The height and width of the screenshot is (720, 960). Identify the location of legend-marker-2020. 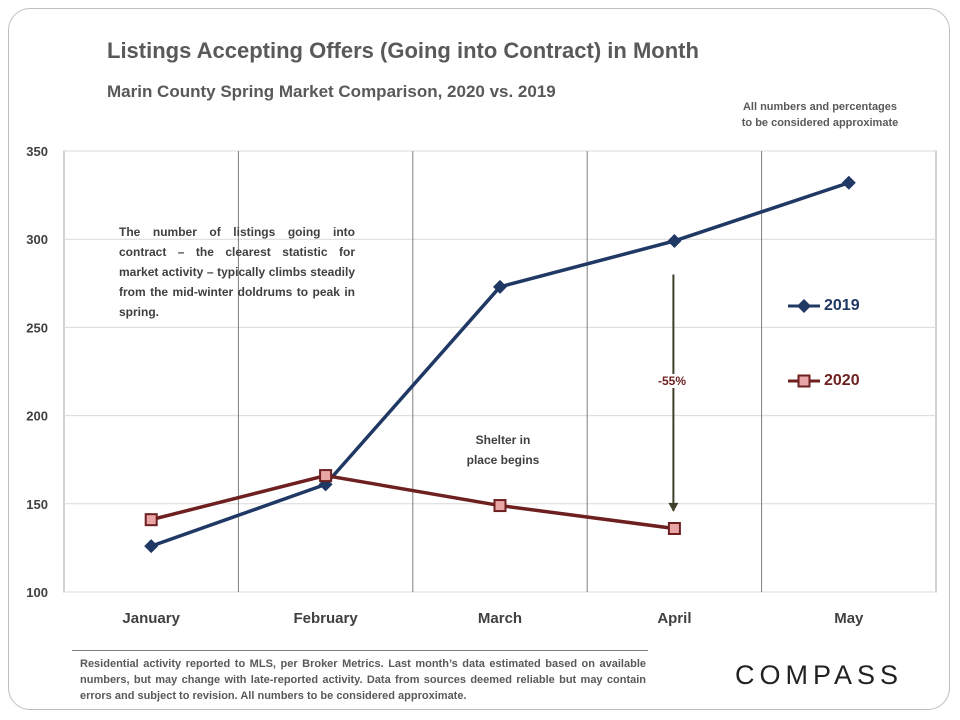
(804, 381).